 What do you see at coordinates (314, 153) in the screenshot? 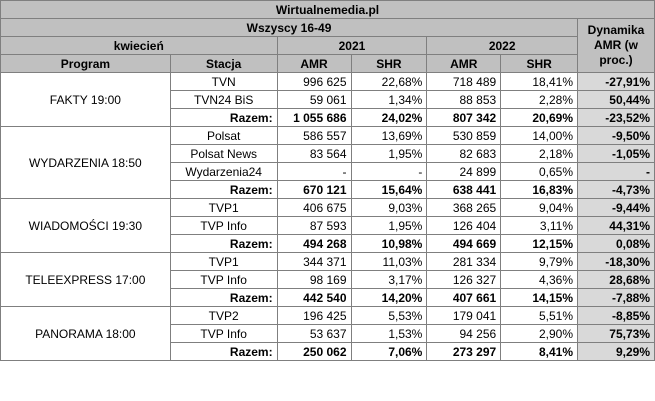
I see `amr-2021-cell: 83 564` at bounding box center [314, 153].